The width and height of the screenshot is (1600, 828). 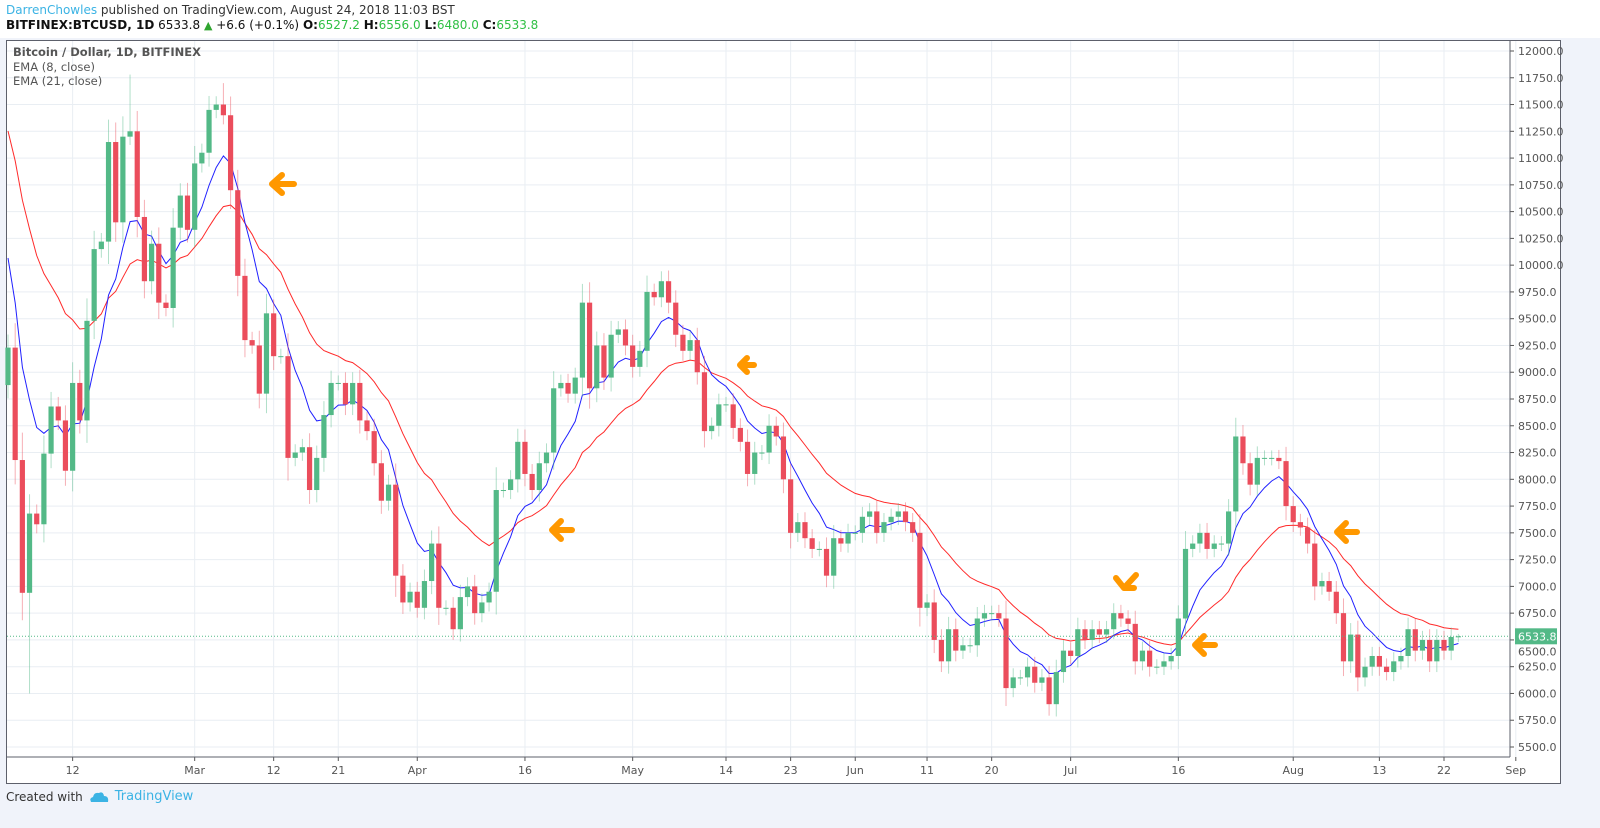 What do you see at coordinates (54, 66) in the screenshot?
I see `legend-ema8: EMA (8, close)` at bounding box center [54, 66].